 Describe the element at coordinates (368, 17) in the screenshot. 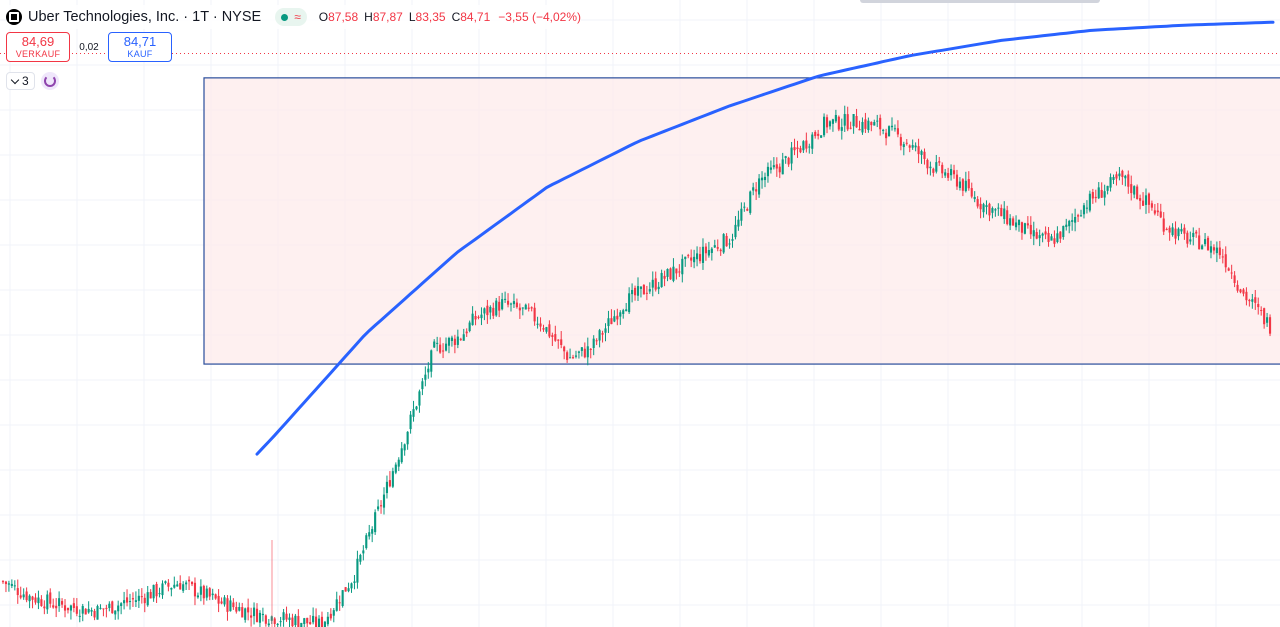

I see `high-label: H` at that location.